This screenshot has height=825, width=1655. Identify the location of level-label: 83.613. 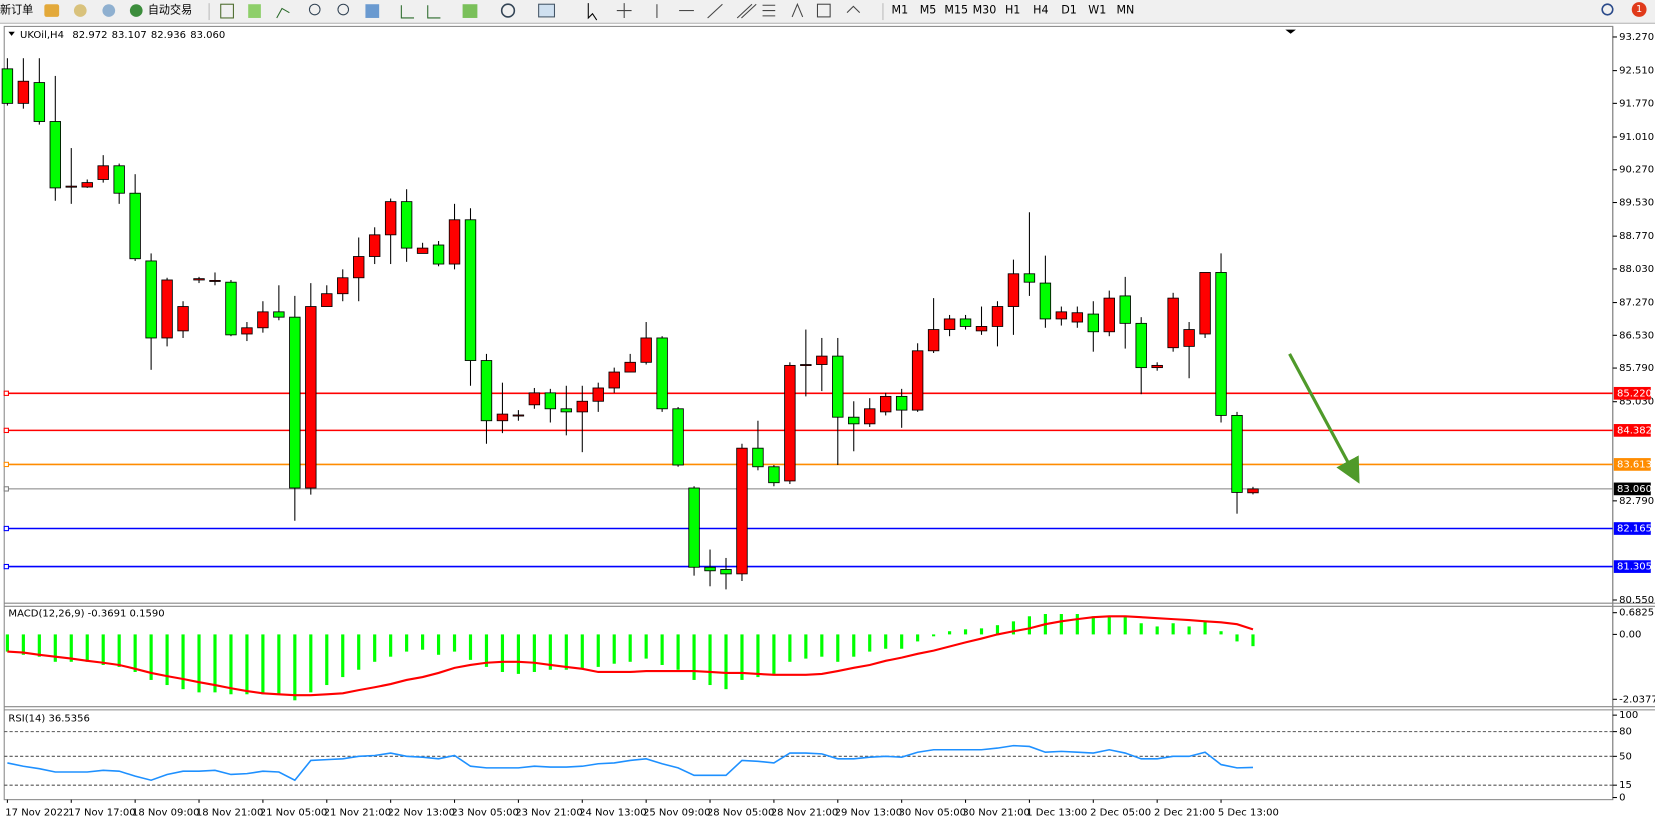
(1634, 464).